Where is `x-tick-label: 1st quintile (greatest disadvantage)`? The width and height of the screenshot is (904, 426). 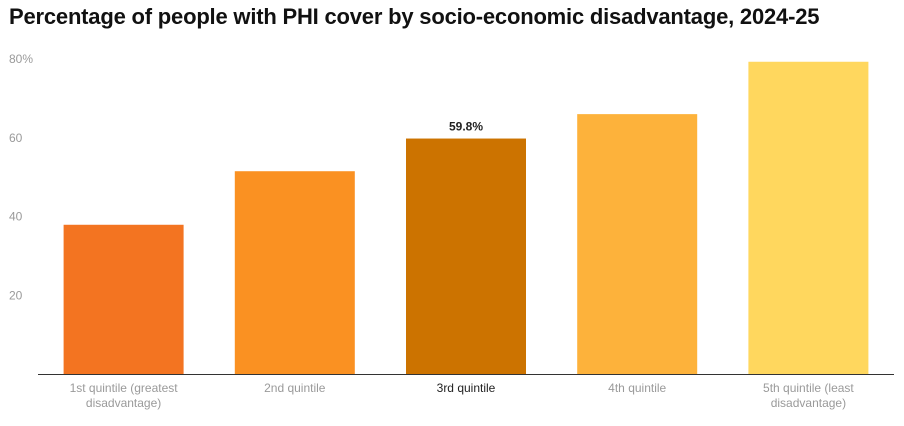
x-tick-label: 1st quintile (greatest disadvantage) is located at coordinates (124, 395).